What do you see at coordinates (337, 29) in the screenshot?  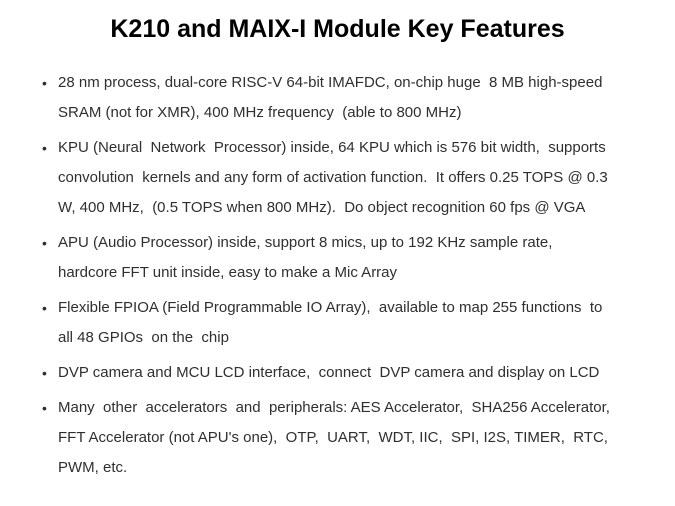 I see `slide-title: K210 and MAIX-I Module Key Features` at bounding box center [337, 29].